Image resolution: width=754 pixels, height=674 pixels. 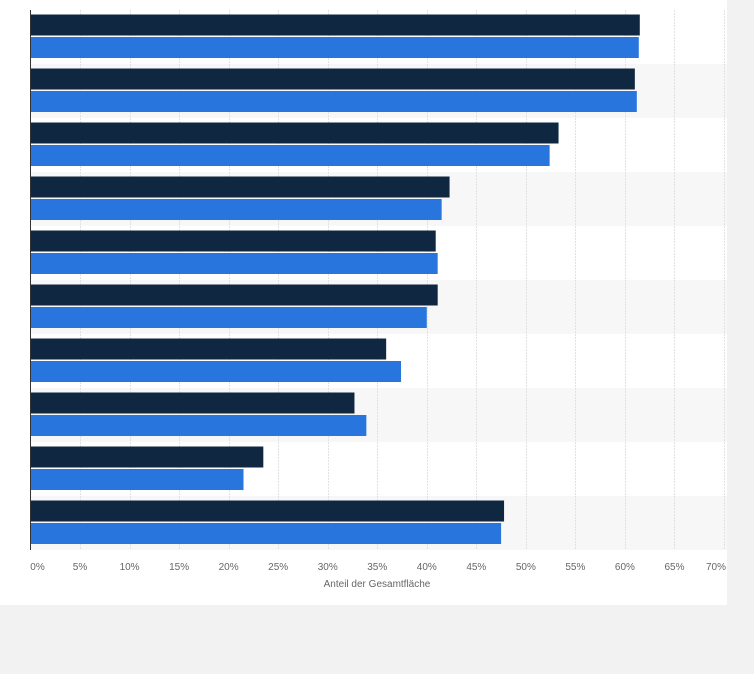 What do you see at coordinates (476, 567) in the screenshot?
I see `x-tick-label: 45%` at bounding box center [476, 567].